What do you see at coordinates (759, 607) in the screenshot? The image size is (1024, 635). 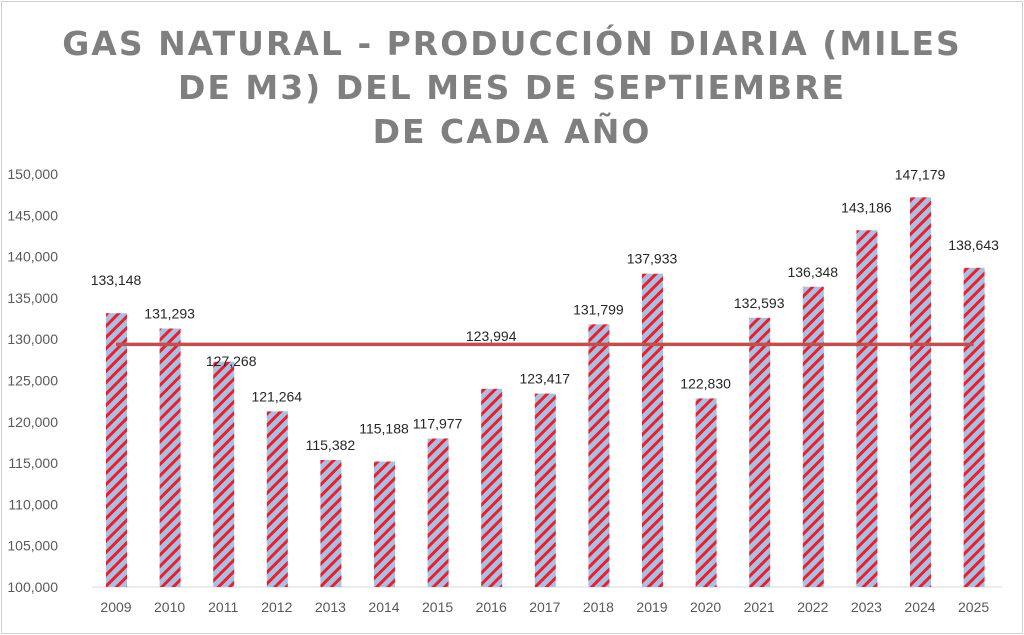 I see `x-tick-label: 2021` at bounding box center [759, 607].